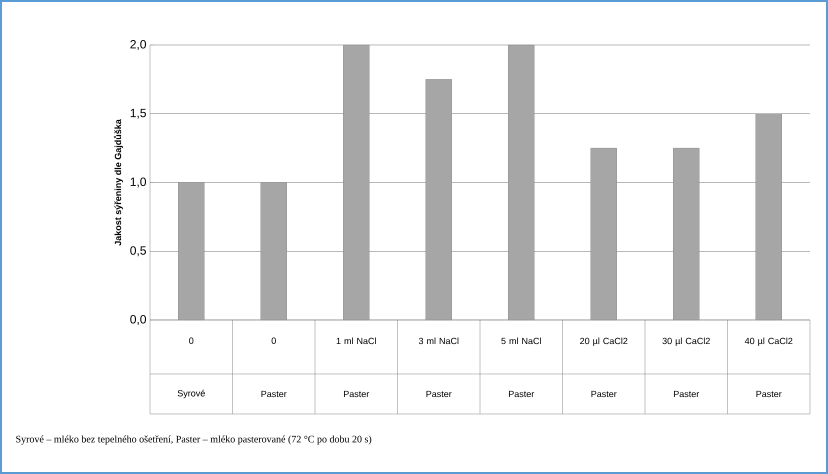 This screenshot has width=828, height=474. I want to click on text: Syrové, so click(191, 394).